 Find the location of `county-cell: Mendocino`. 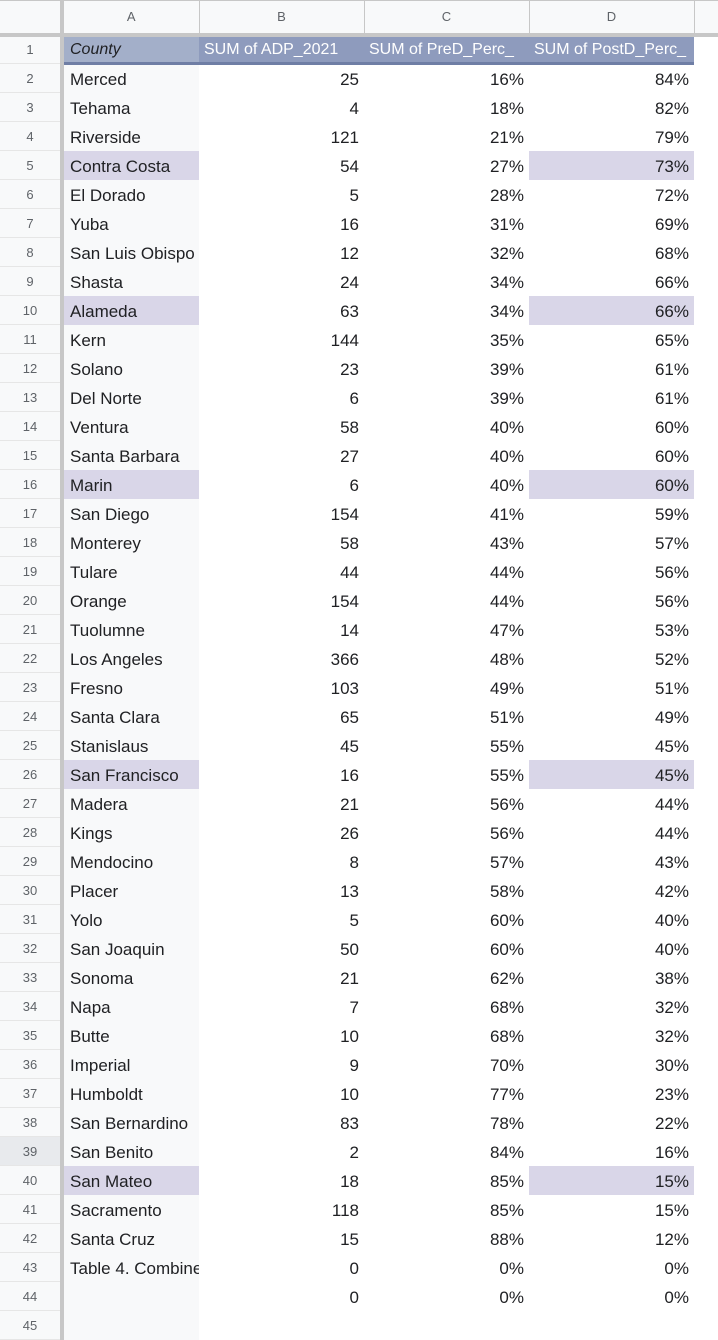

county-cell: Mendocino is located at coordinates (130, 861).